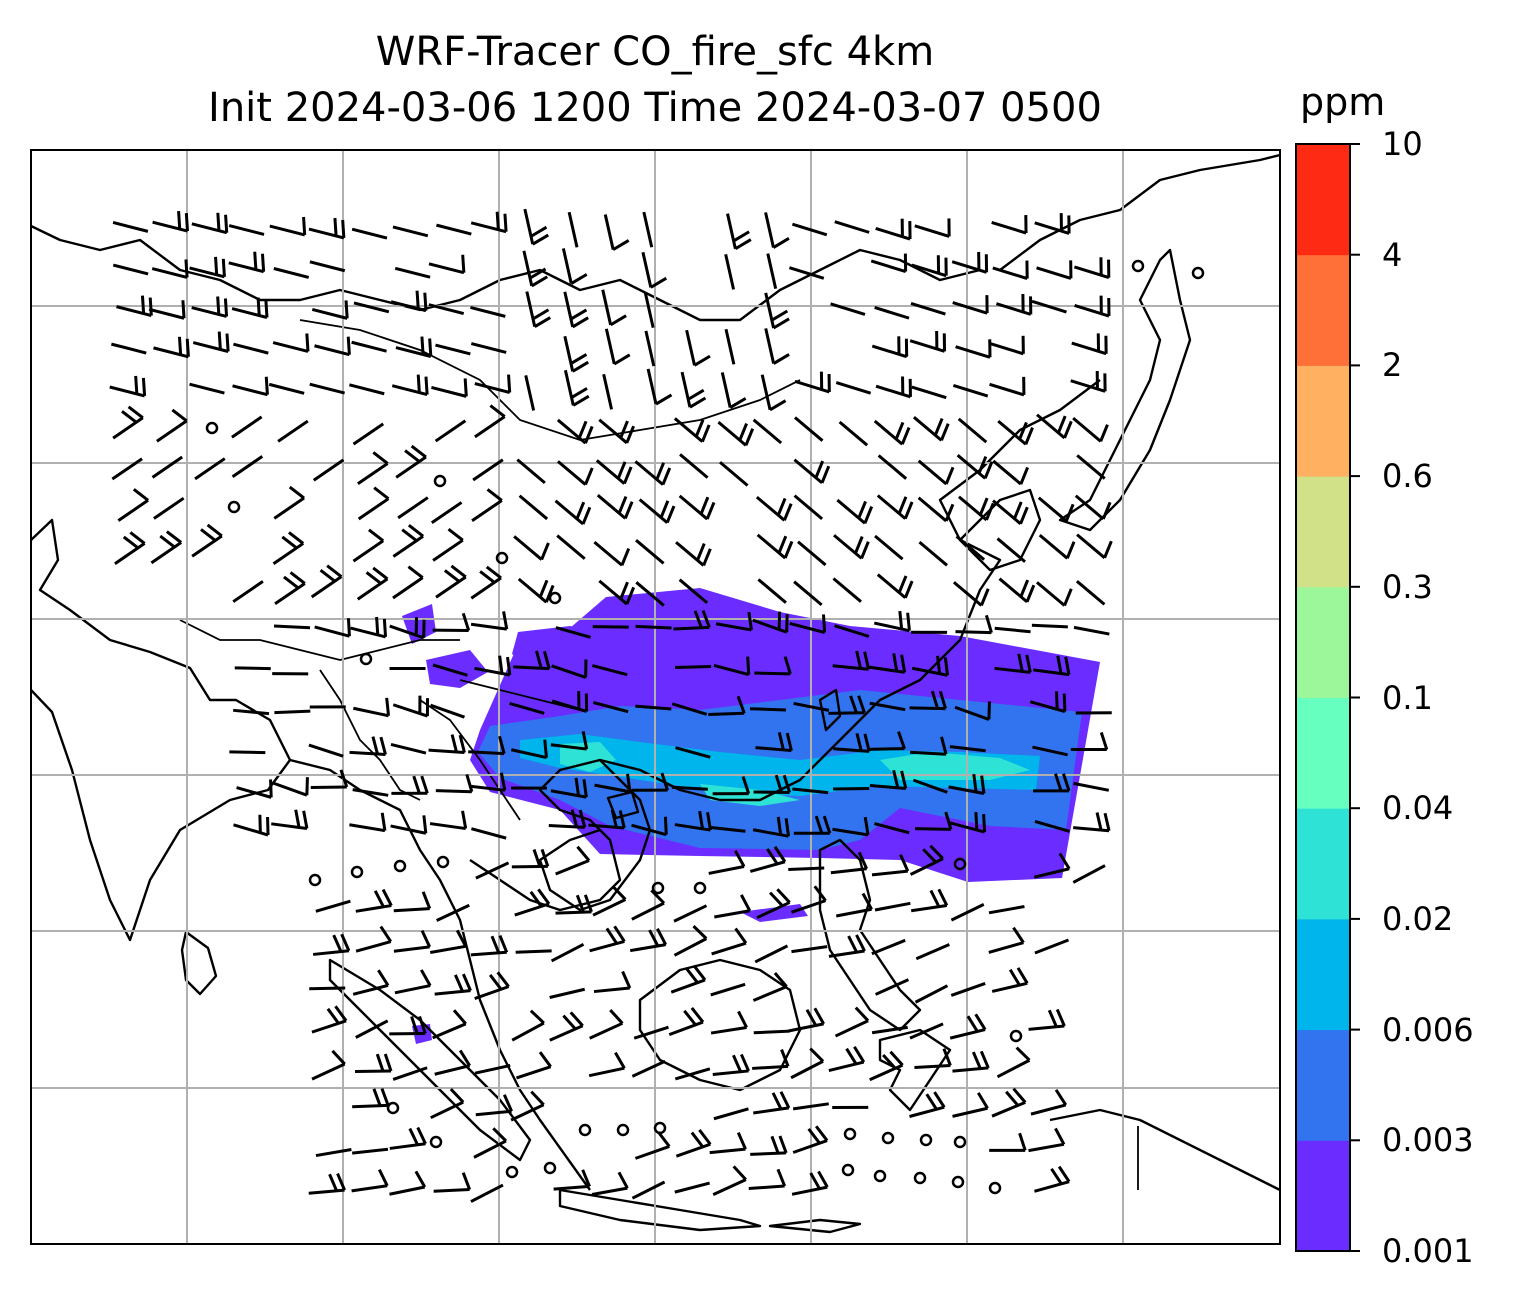  Describe the element at coordinates (970, 560) in the screenshot. I see `coast-china-east` at that location.